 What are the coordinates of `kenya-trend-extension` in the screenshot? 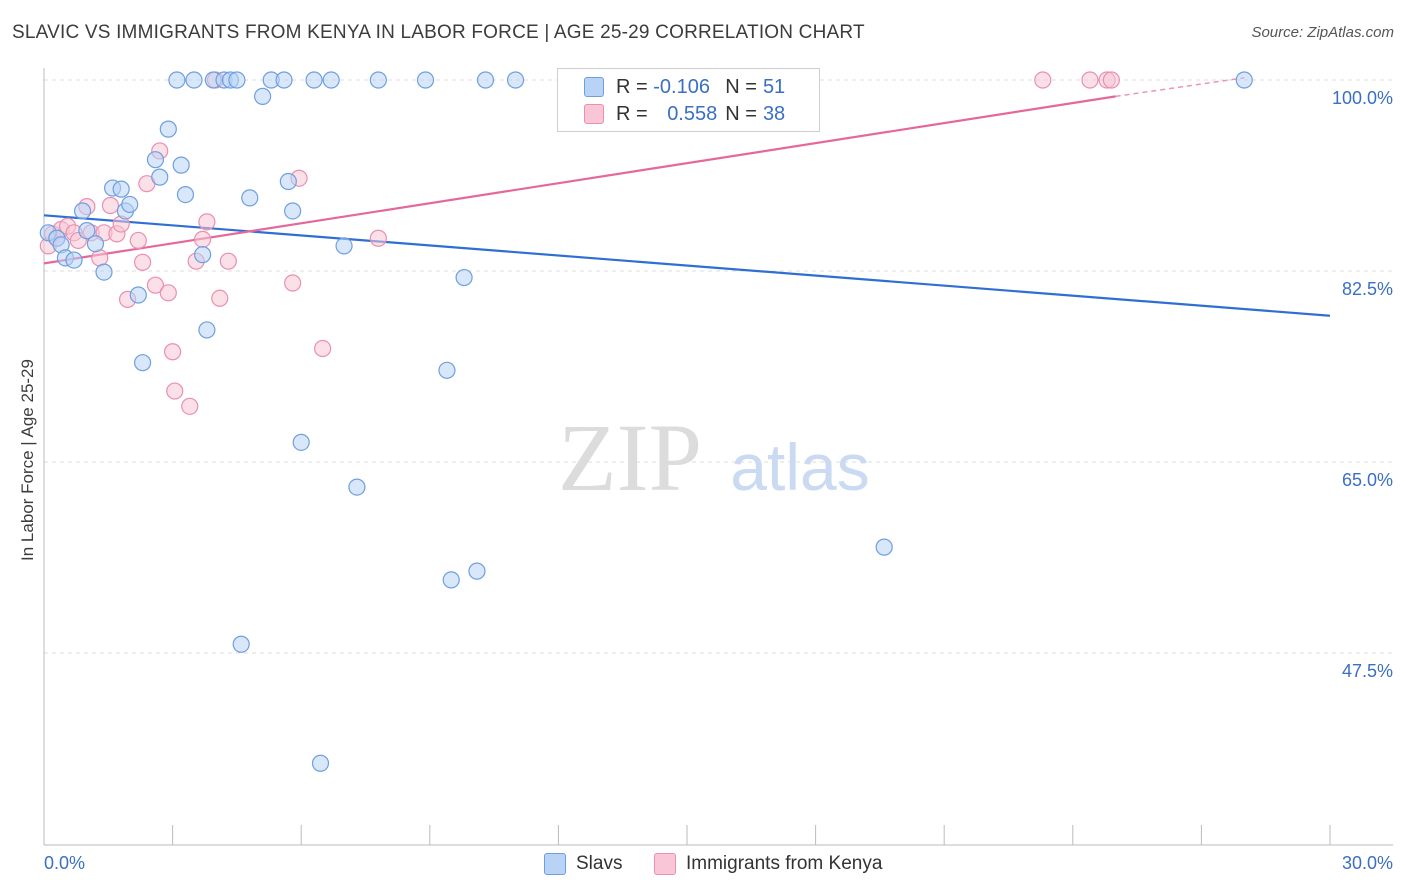 It's located at (1180, 87).